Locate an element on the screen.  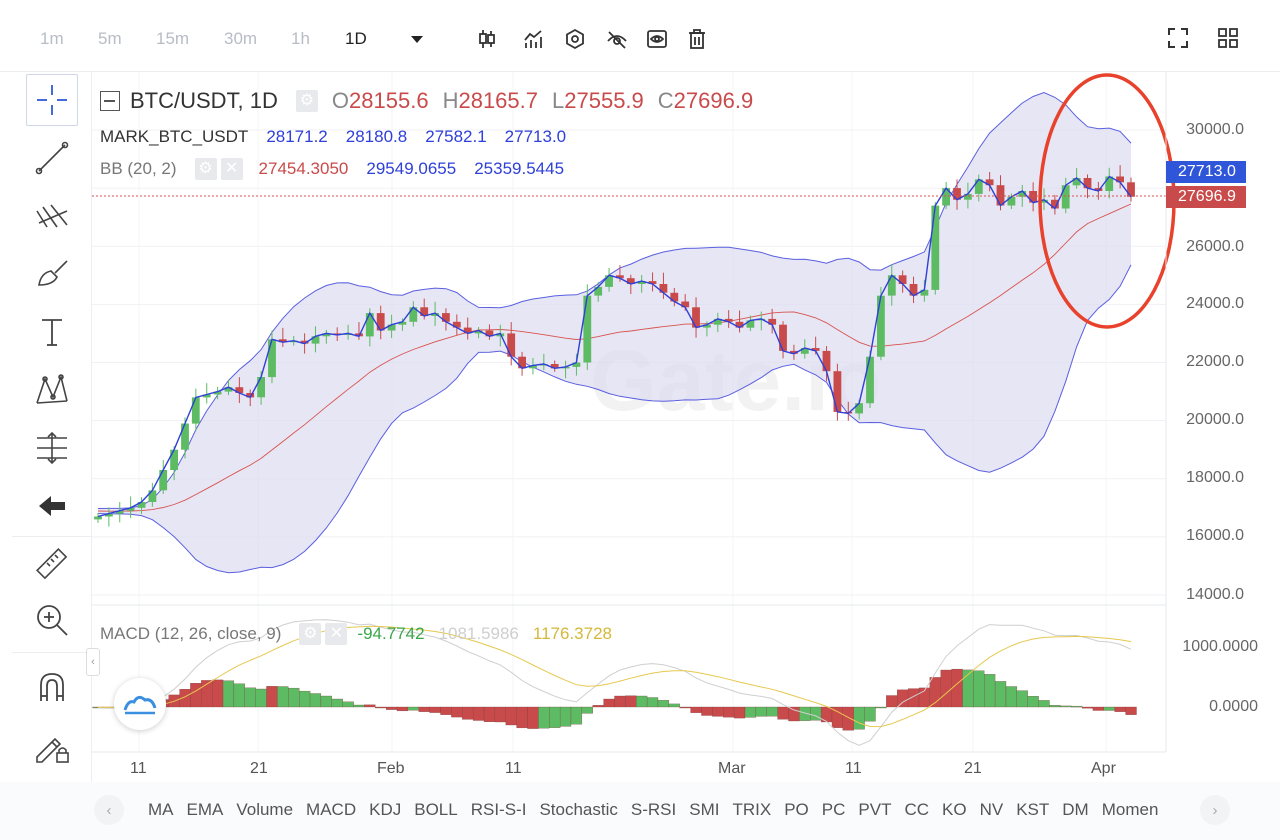
fullscreen-icon is located at coordinates (1178, 38).